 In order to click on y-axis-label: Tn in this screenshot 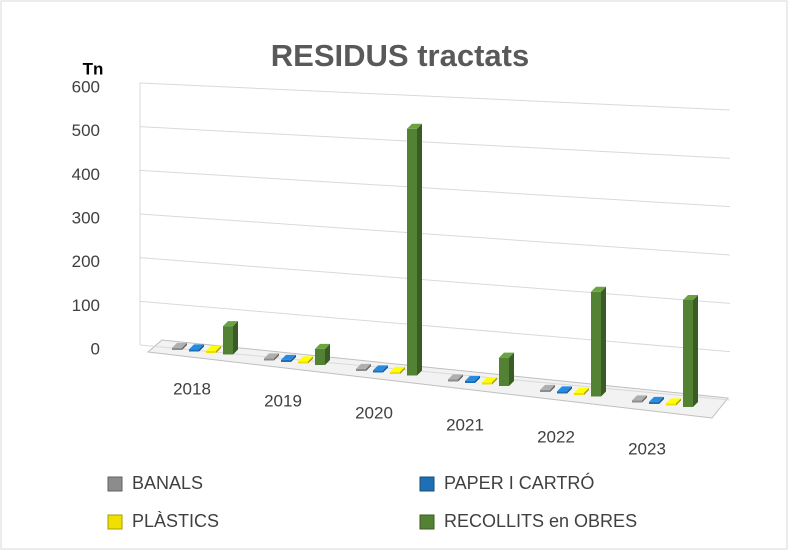, I will do `click(93, 68)`.